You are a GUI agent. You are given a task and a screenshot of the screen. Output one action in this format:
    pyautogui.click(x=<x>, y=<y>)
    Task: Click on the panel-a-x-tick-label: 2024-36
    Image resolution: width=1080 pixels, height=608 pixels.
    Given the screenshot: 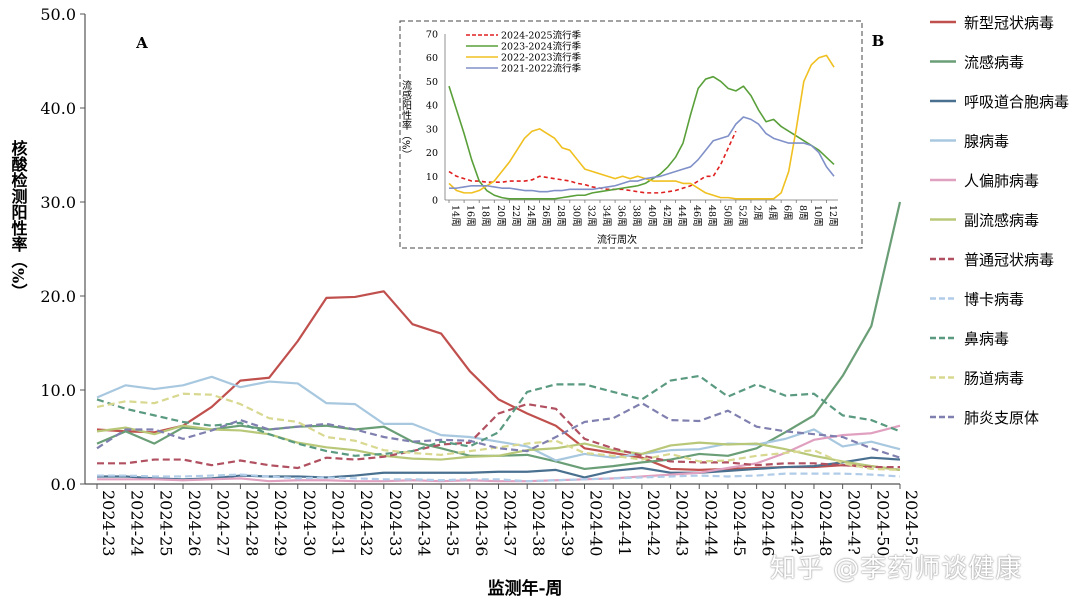 What is the action you would take?
    pyautogui.click(x=481, y=523)
    